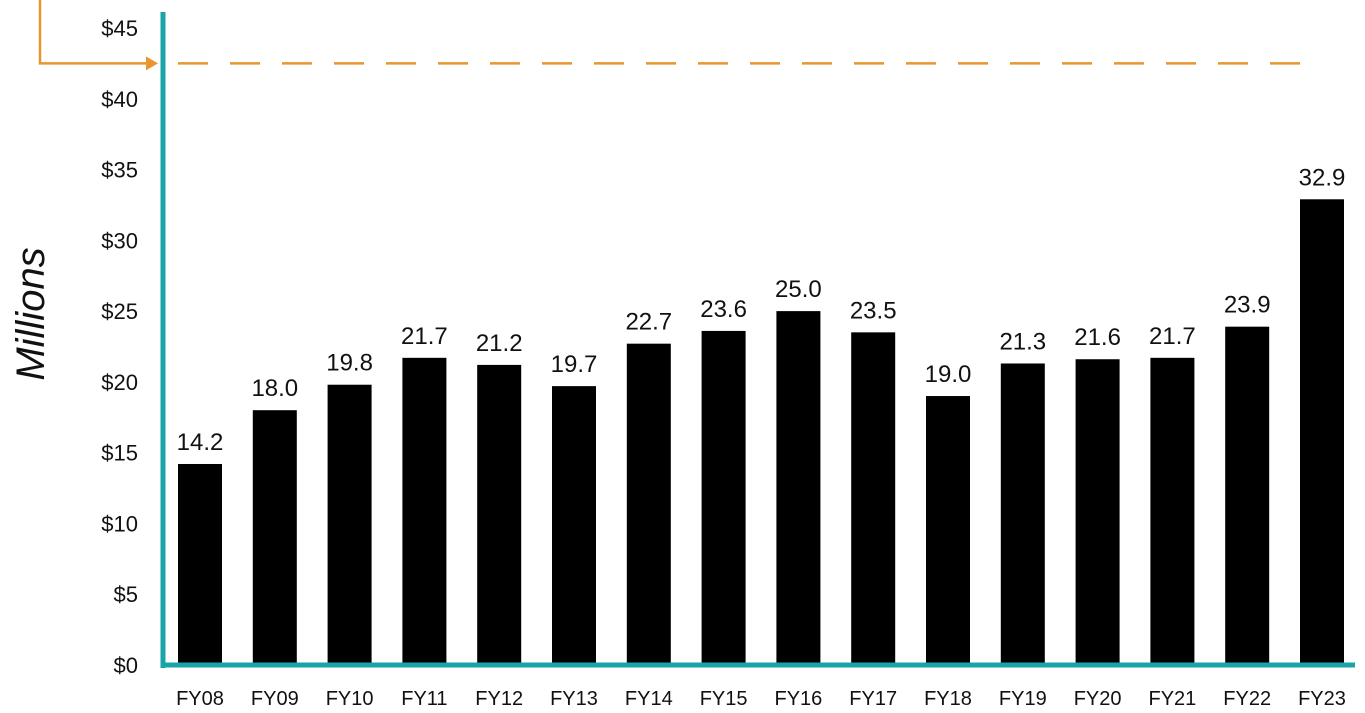 This screenshot has height=713, width=1365. What do you see at coordinates (723, 309) in the screenshot?
I see `data-label: 23.6` at bounding box center [723, 309].